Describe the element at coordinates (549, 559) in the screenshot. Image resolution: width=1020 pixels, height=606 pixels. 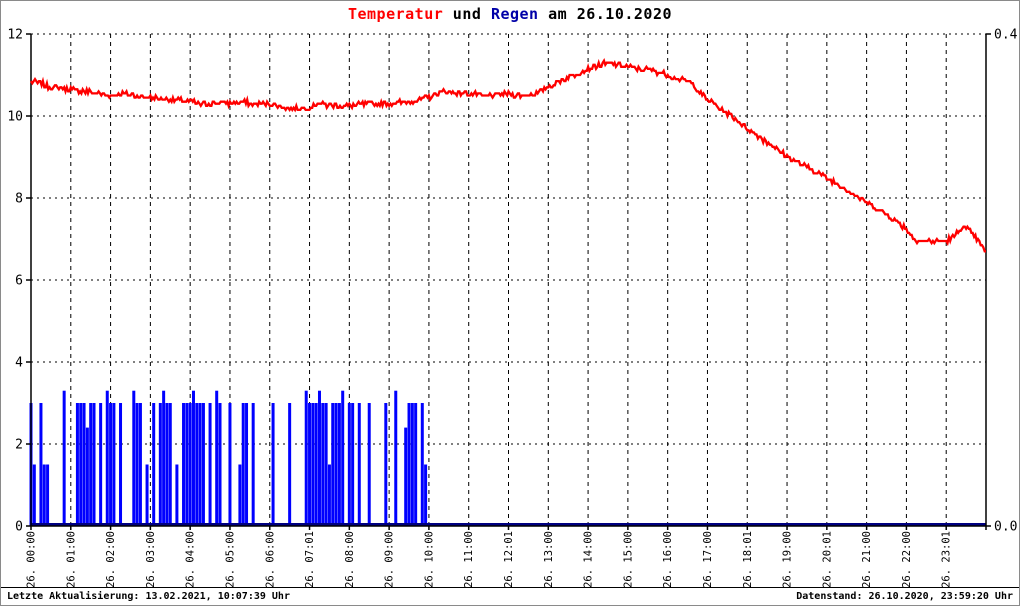
I see `x-tick-label: 26. 13:00` at that location.